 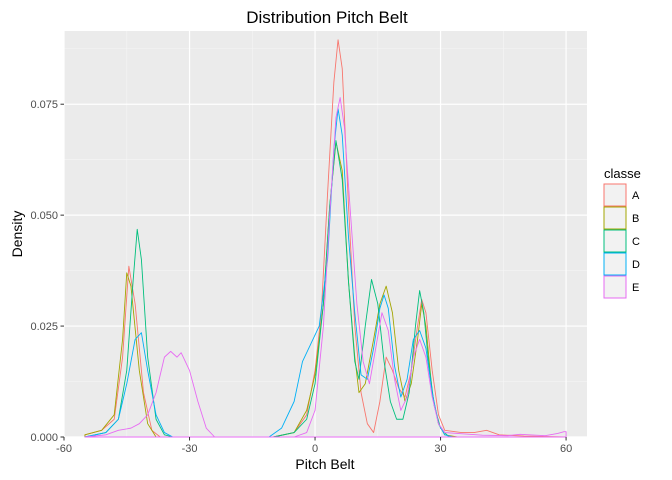 What do you see at coordinates (635, 219) in the screenshot?
I see `legend-label-B: B` at bounding box center [635, 219].